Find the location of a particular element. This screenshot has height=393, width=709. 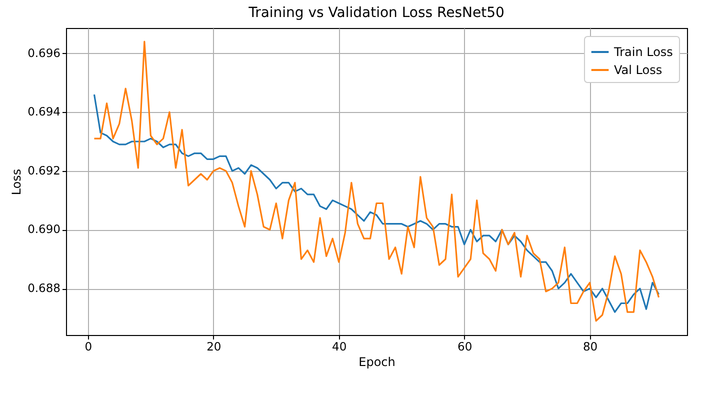

y-tick-label: 0.688 is located at coordinates (44, 288).